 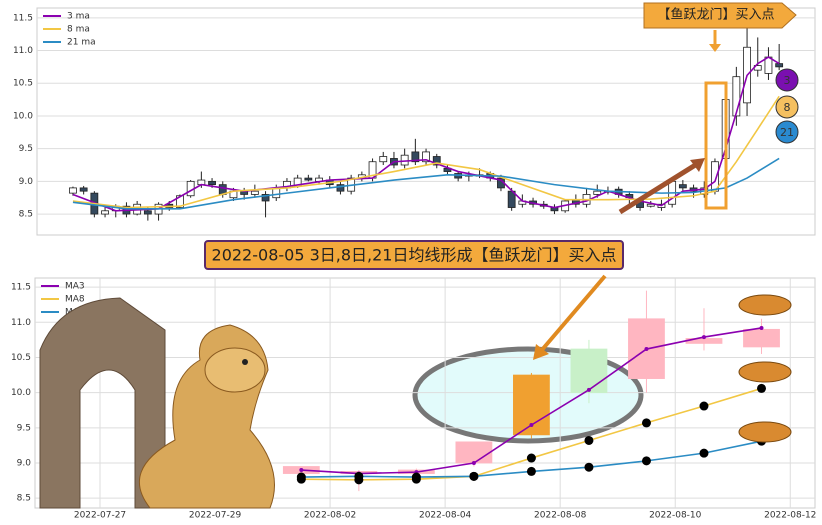 I want to click on annotation-box, so click(x=720, y=15).